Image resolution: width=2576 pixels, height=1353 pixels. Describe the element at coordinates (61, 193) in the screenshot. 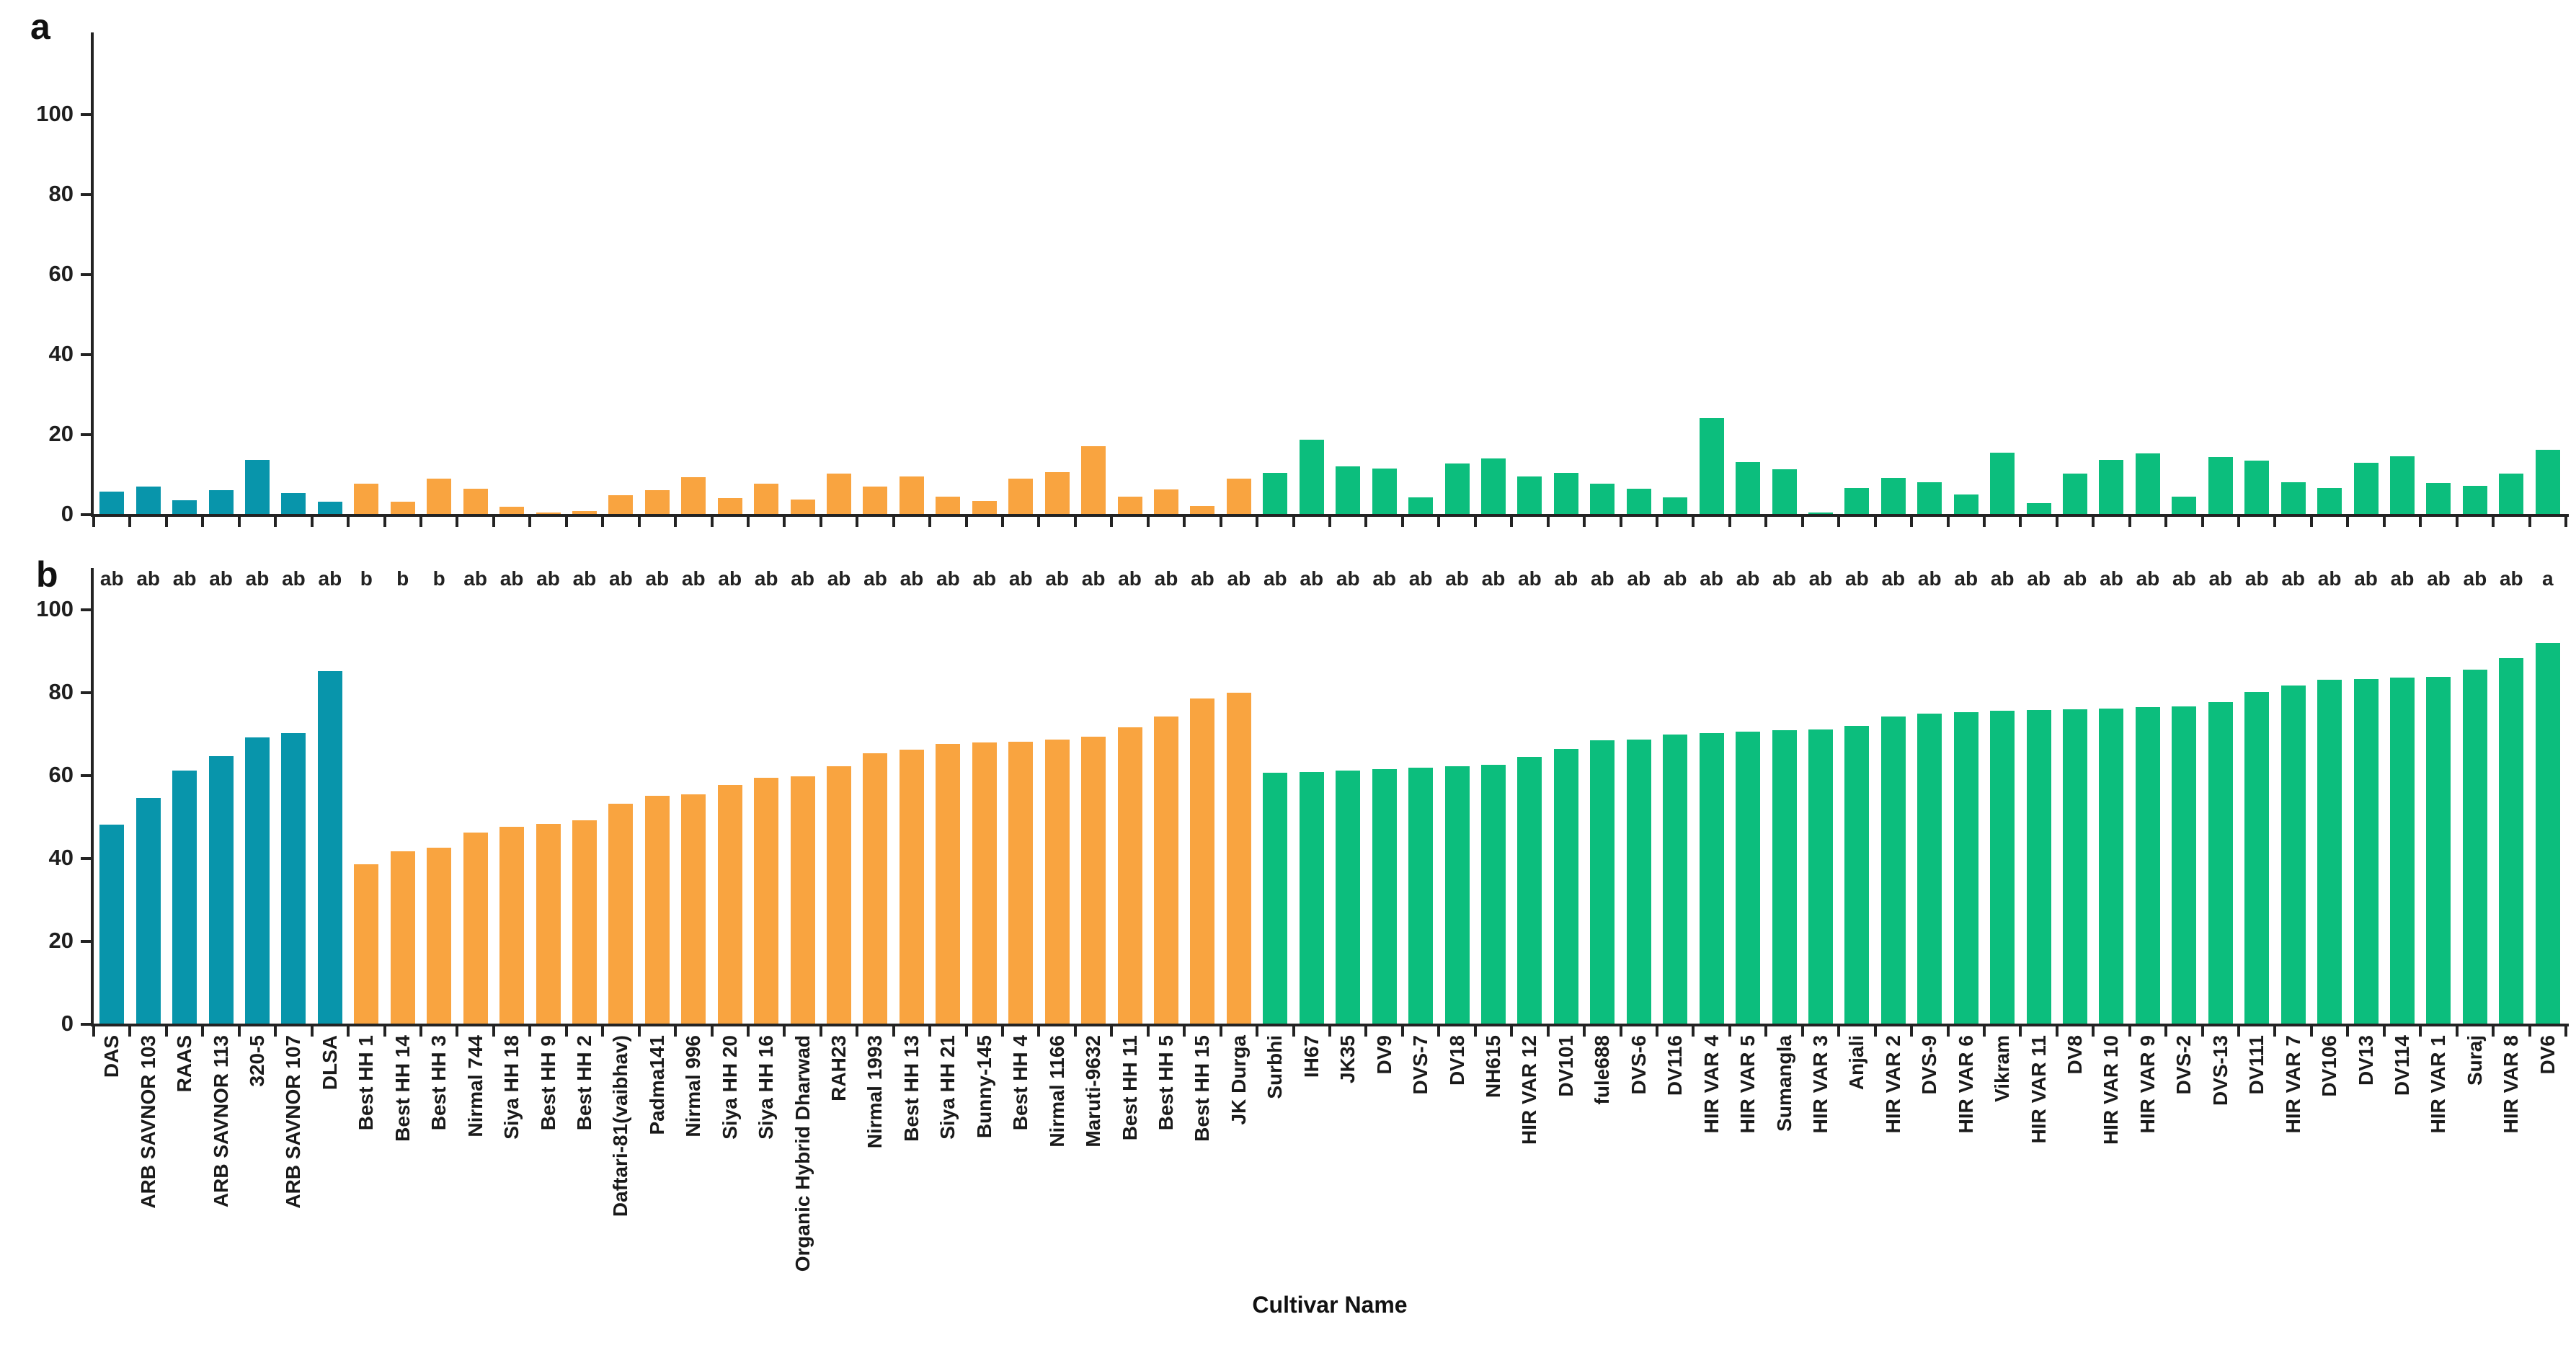

I see `y-tick-label: 80` at that location.